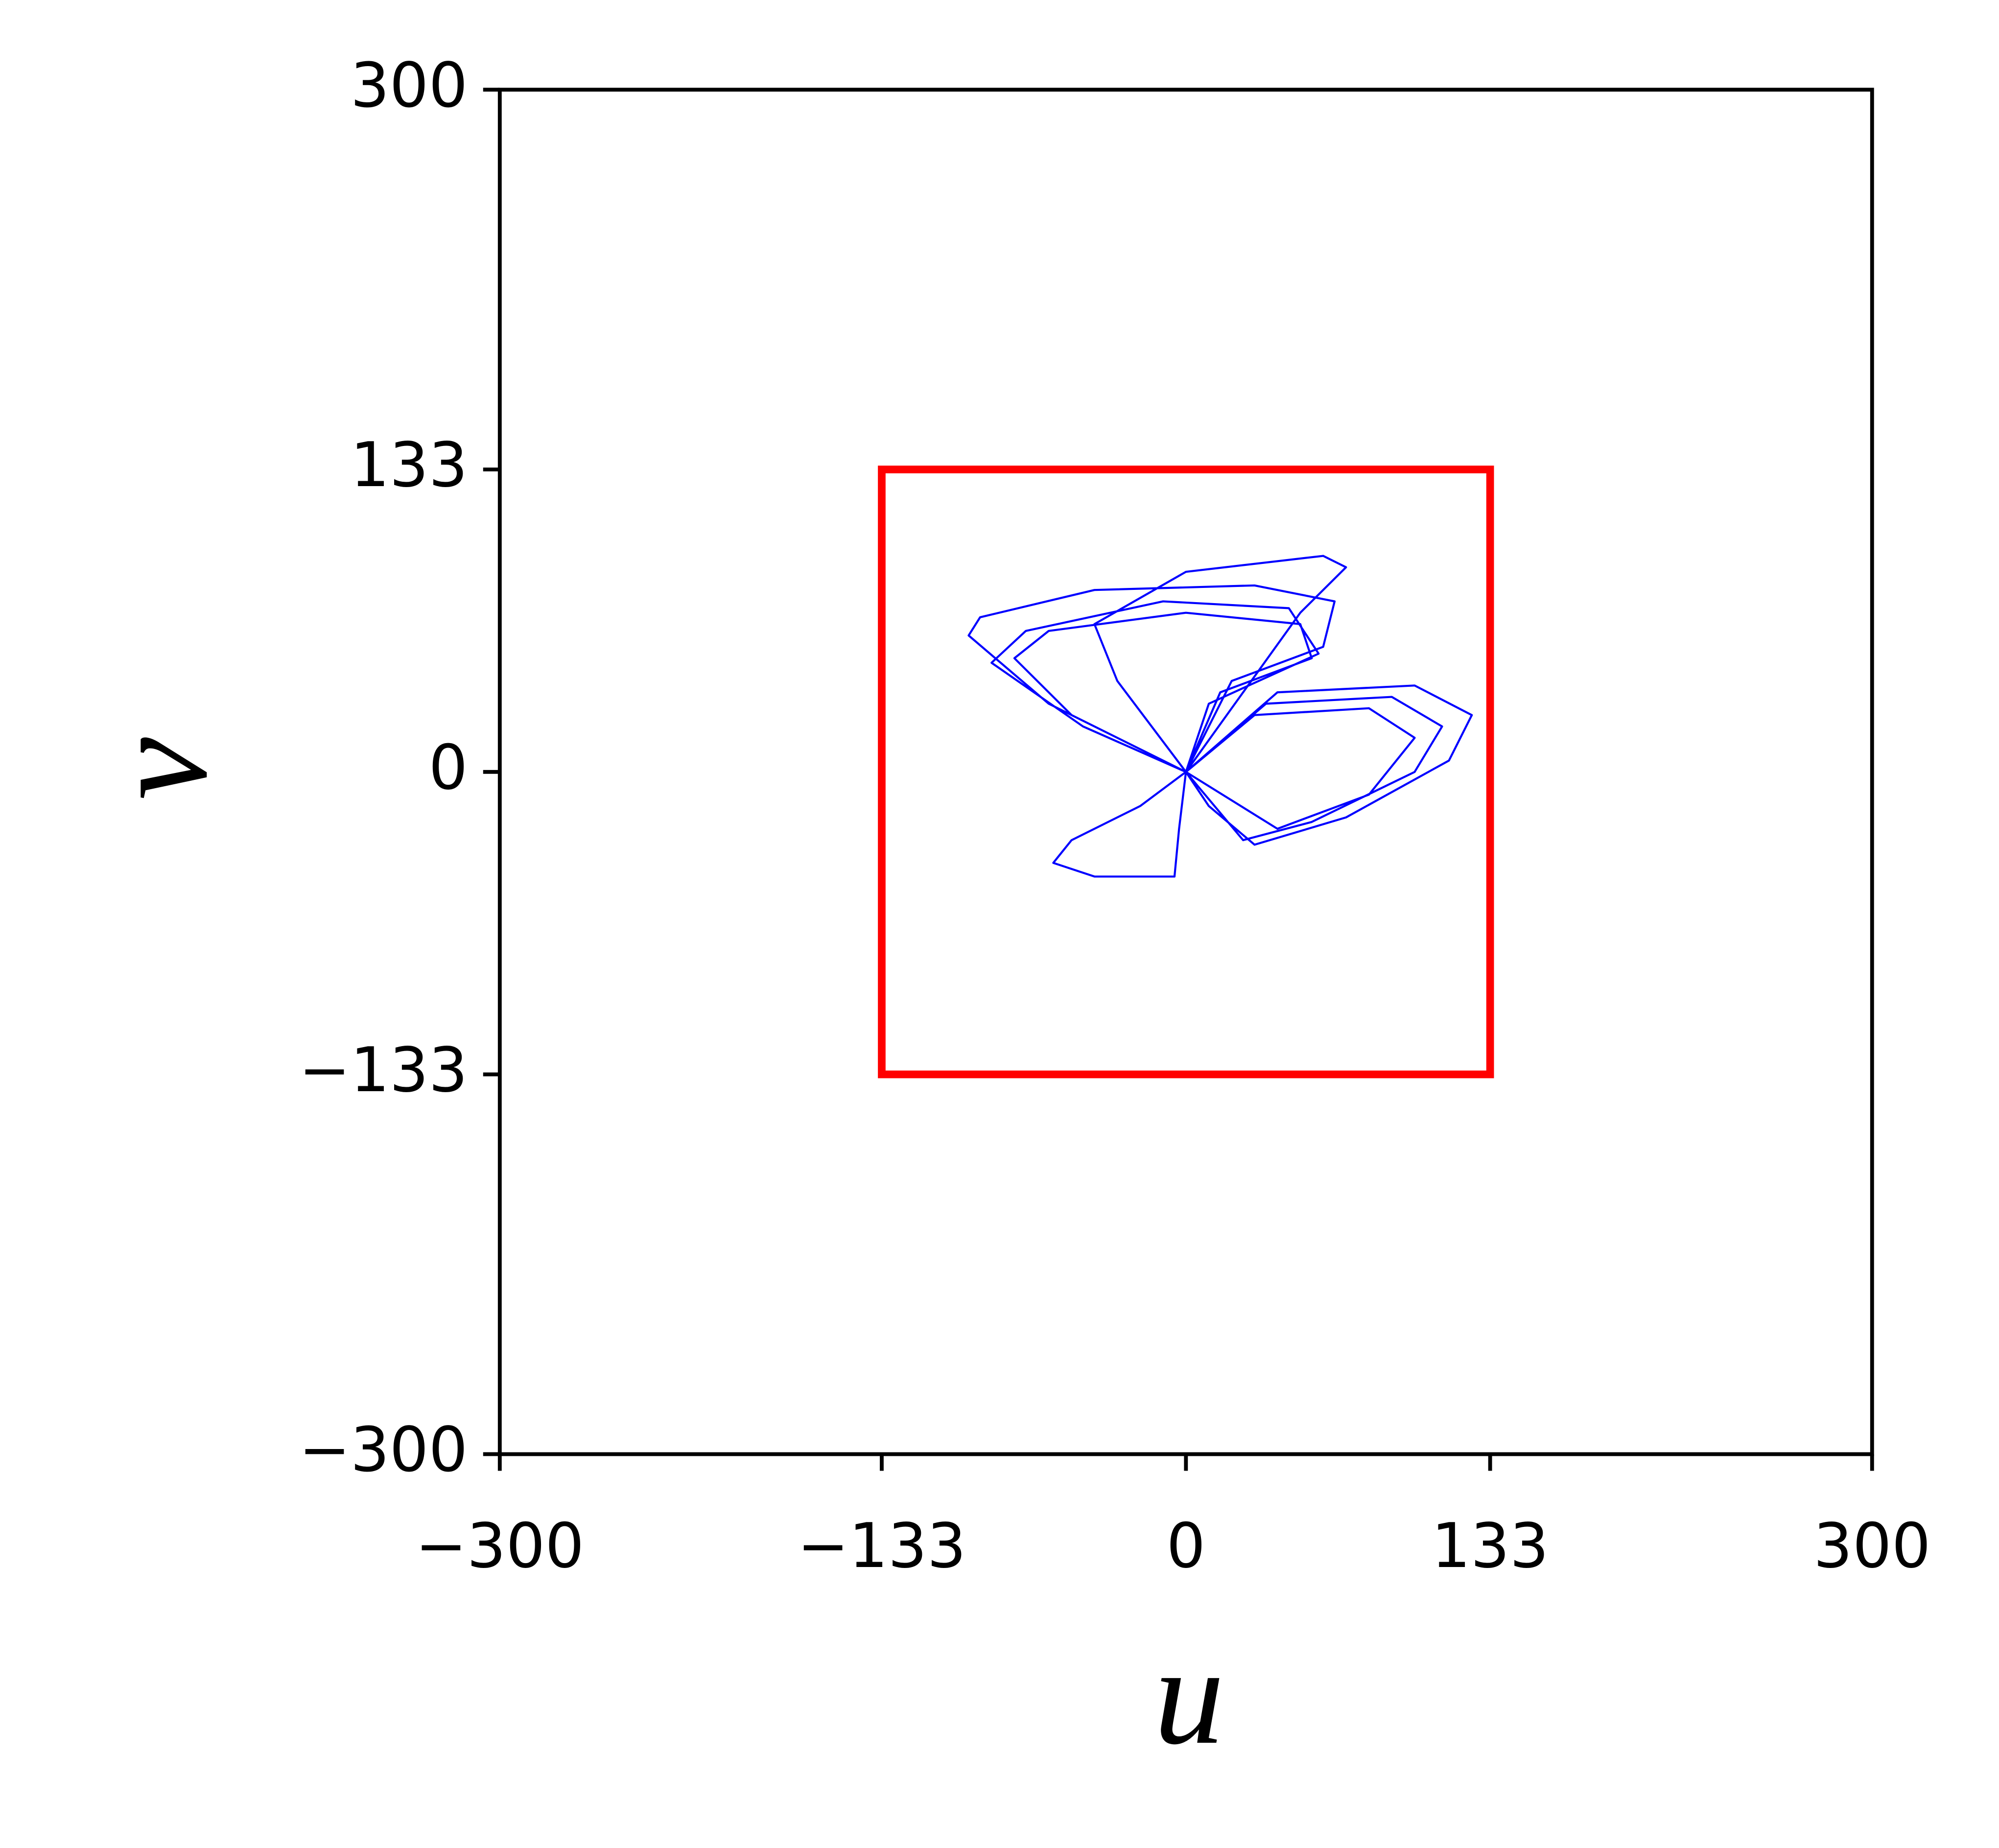  Describe the element at coordinates (158, 768) in the screenshot. I see `y-axis-label: v` at that location.